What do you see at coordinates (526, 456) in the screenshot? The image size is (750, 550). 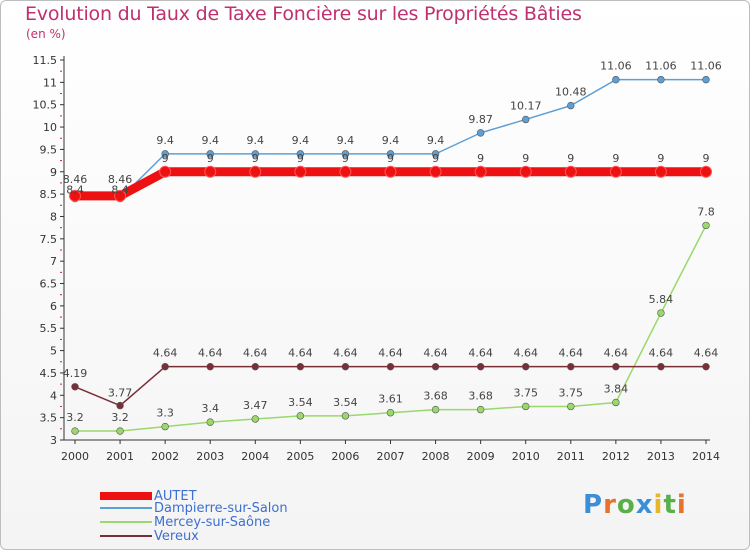 I see `x-tick-label: 2010` at bounding box center [526, 456].